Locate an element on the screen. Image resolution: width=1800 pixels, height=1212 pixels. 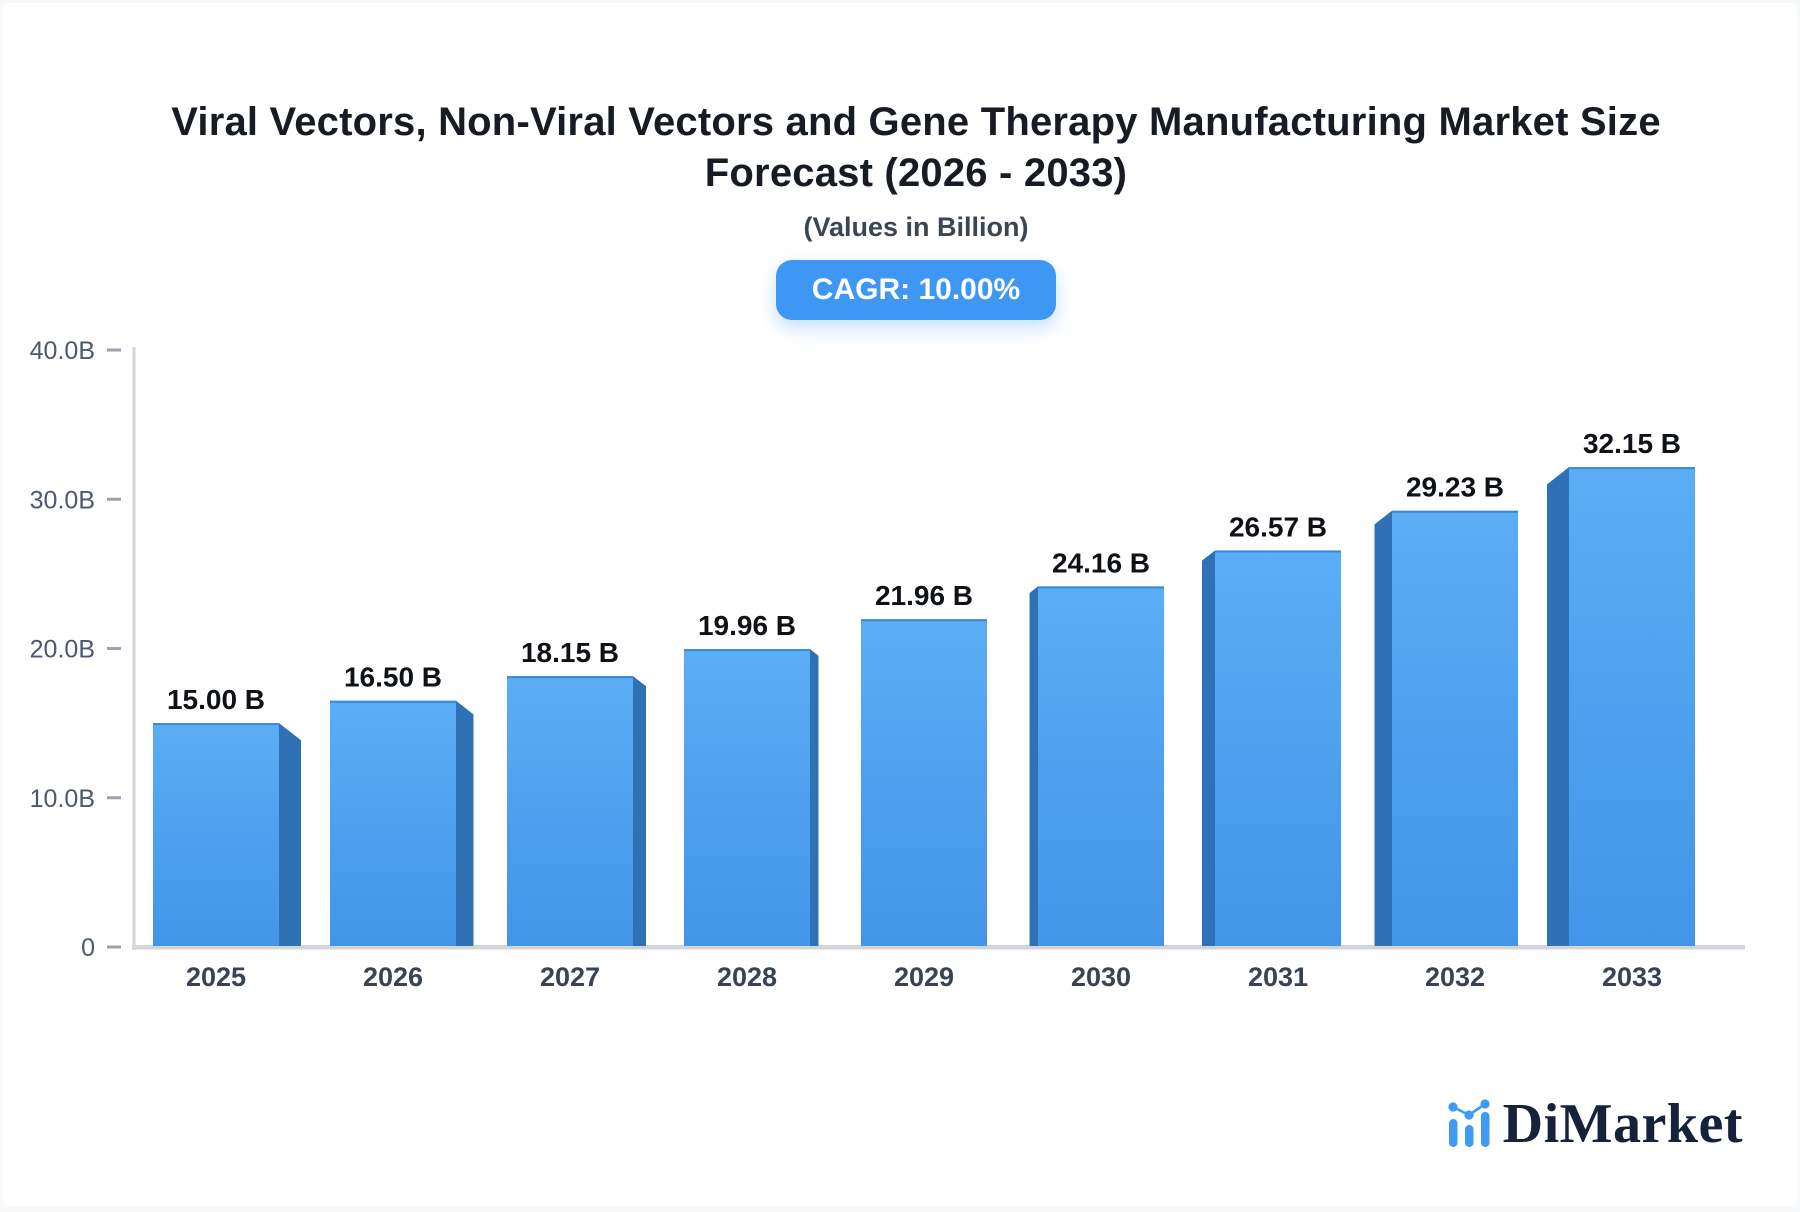
x-axis-label-2032: 2032 is located at coordinates (1455, 977).